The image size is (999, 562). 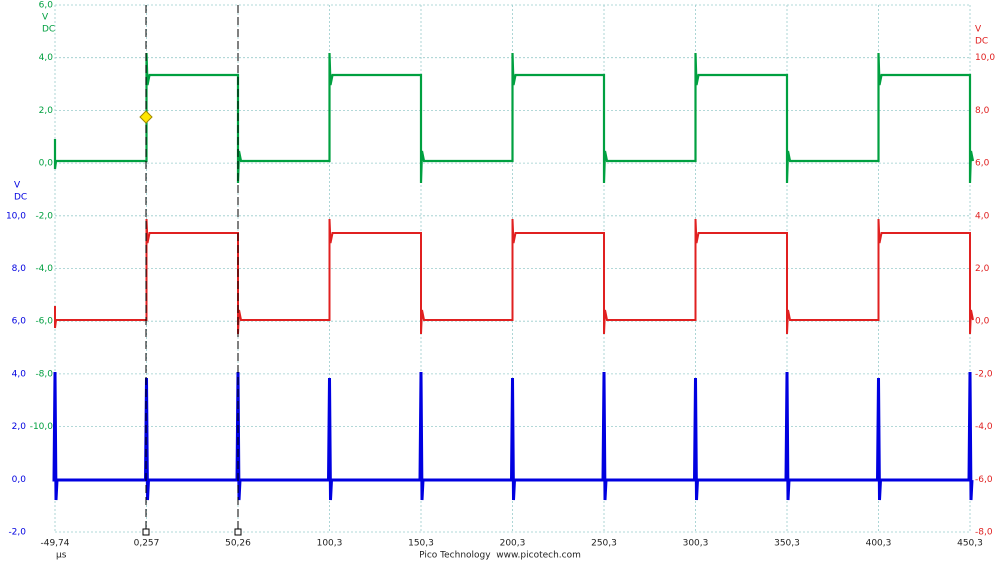 I want to click on x-tick-label: 50,26, so click(x=238, y=544).